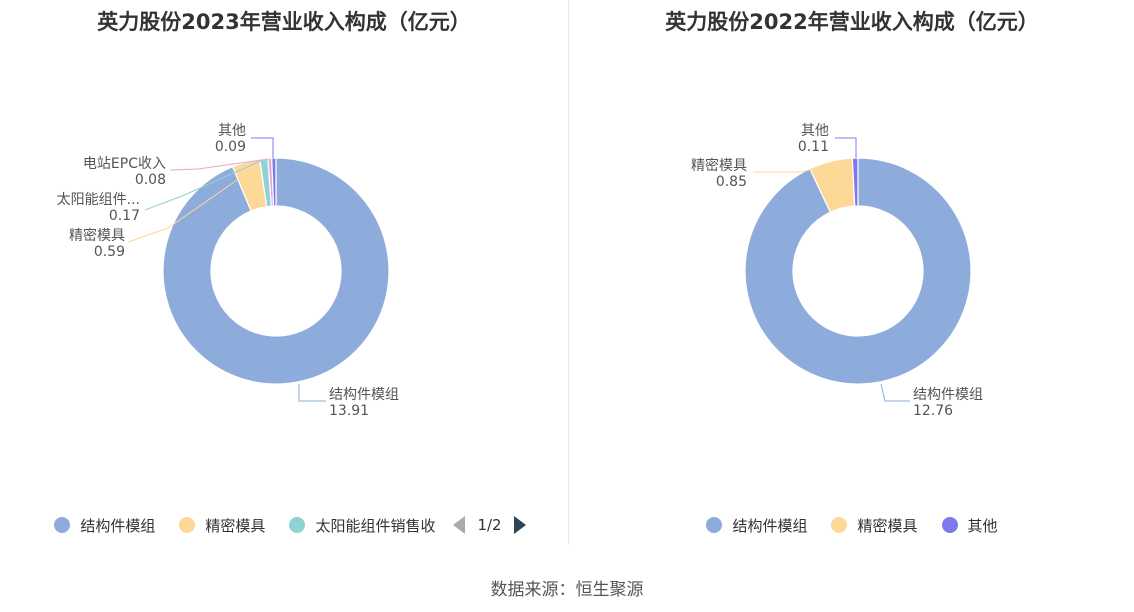 This screenshot has width=1134, height=612. Describe the element at coordinates (109, 252) in the screenshot. I see `slice-label-value: 0.59` at that location.